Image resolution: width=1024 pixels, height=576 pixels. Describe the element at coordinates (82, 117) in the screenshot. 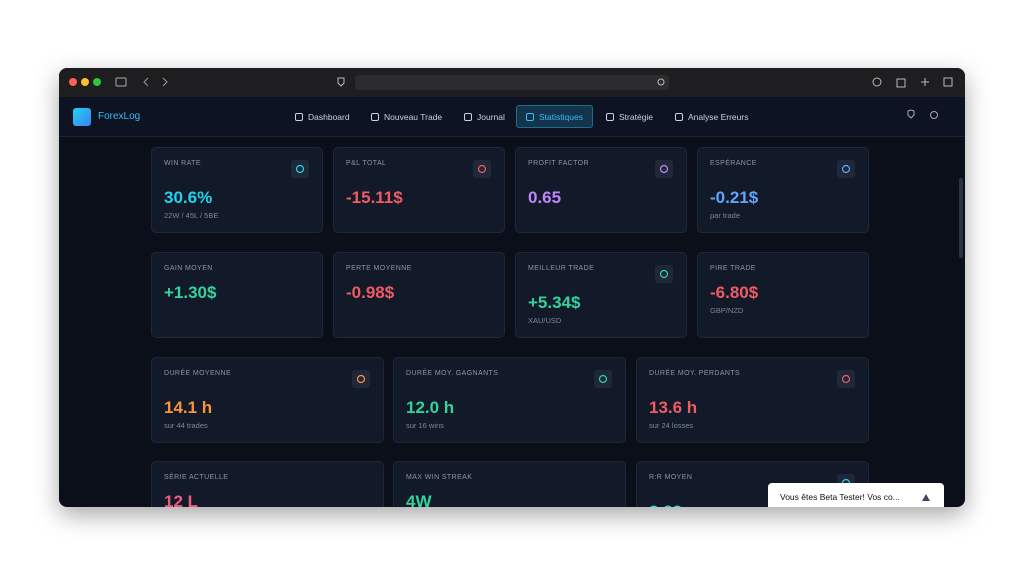

I see `logo` at that location.